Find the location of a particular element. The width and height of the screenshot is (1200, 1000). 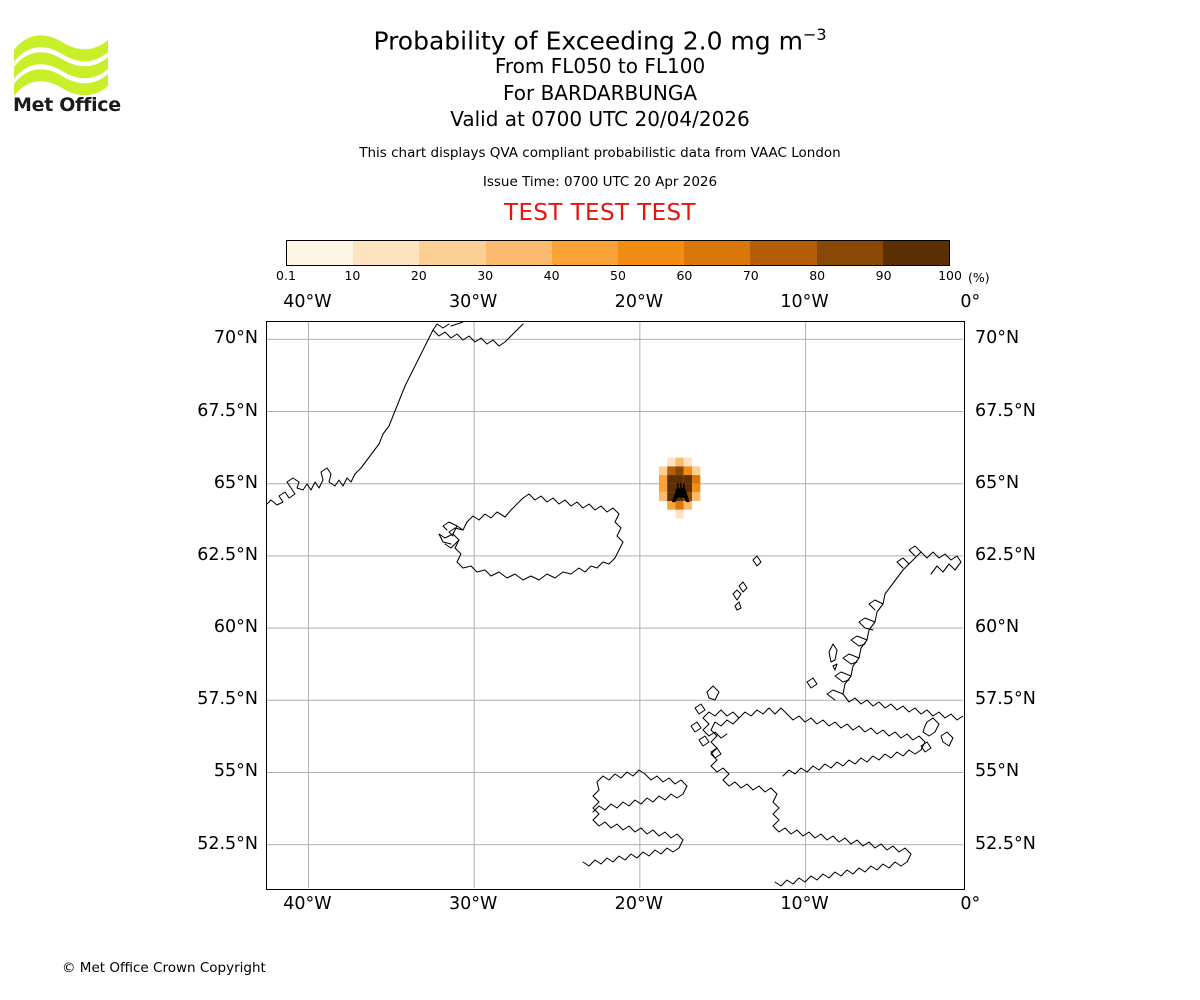

met-office-logo: Met Office is located at coordinates (67, 68).